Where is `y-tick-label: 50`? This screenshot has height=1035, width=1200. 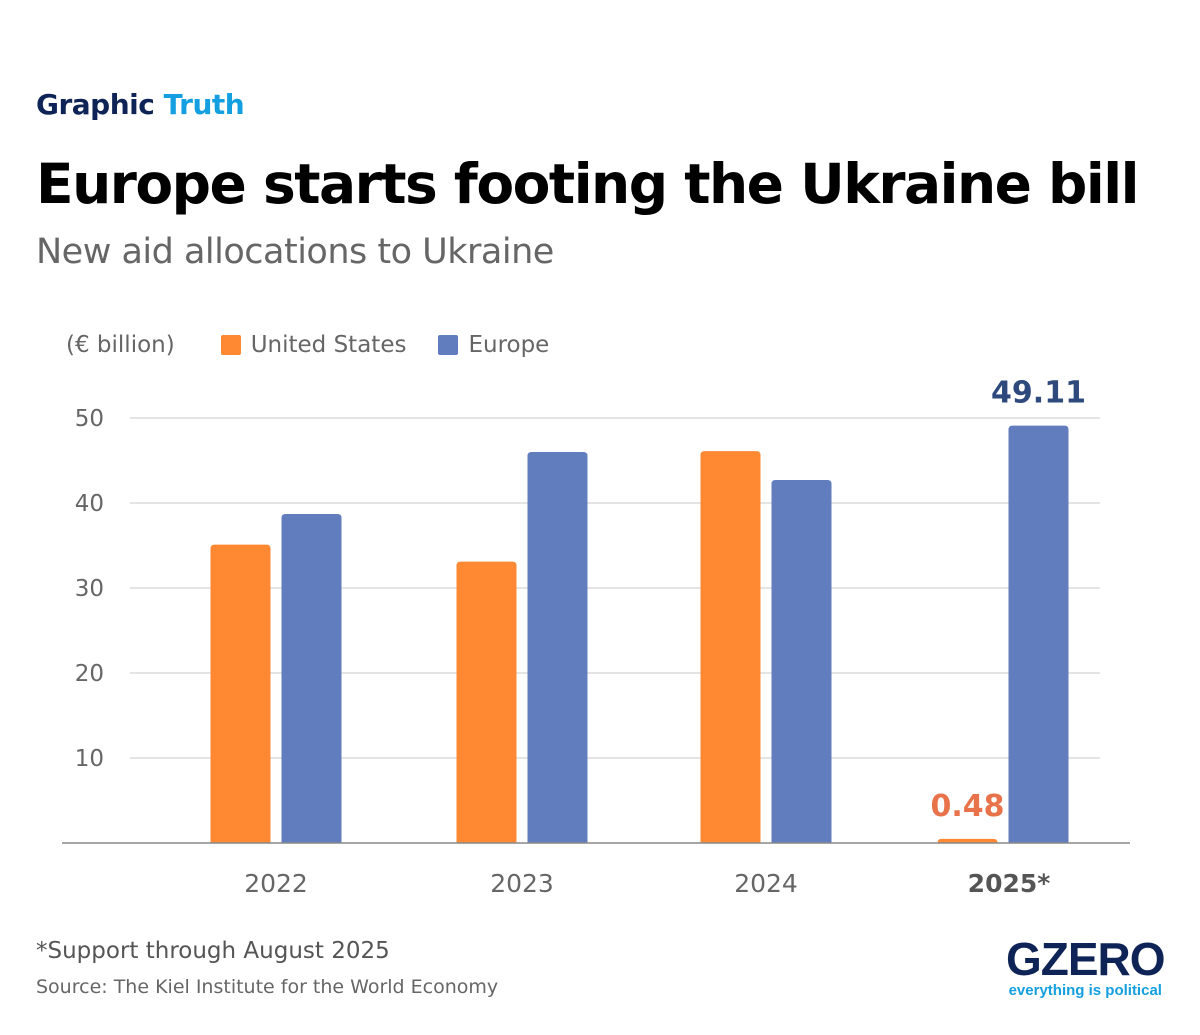
y-tick-label: 50 is located at coordinates (89, 419).